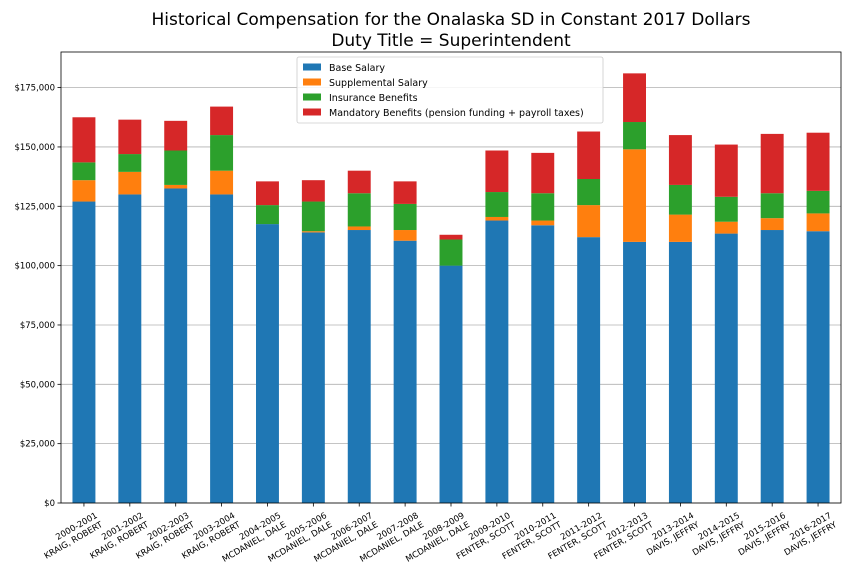 Image resolution: width=864 pixels, height=576 pixels. I want to click on legend-frame, so click(450, 90).